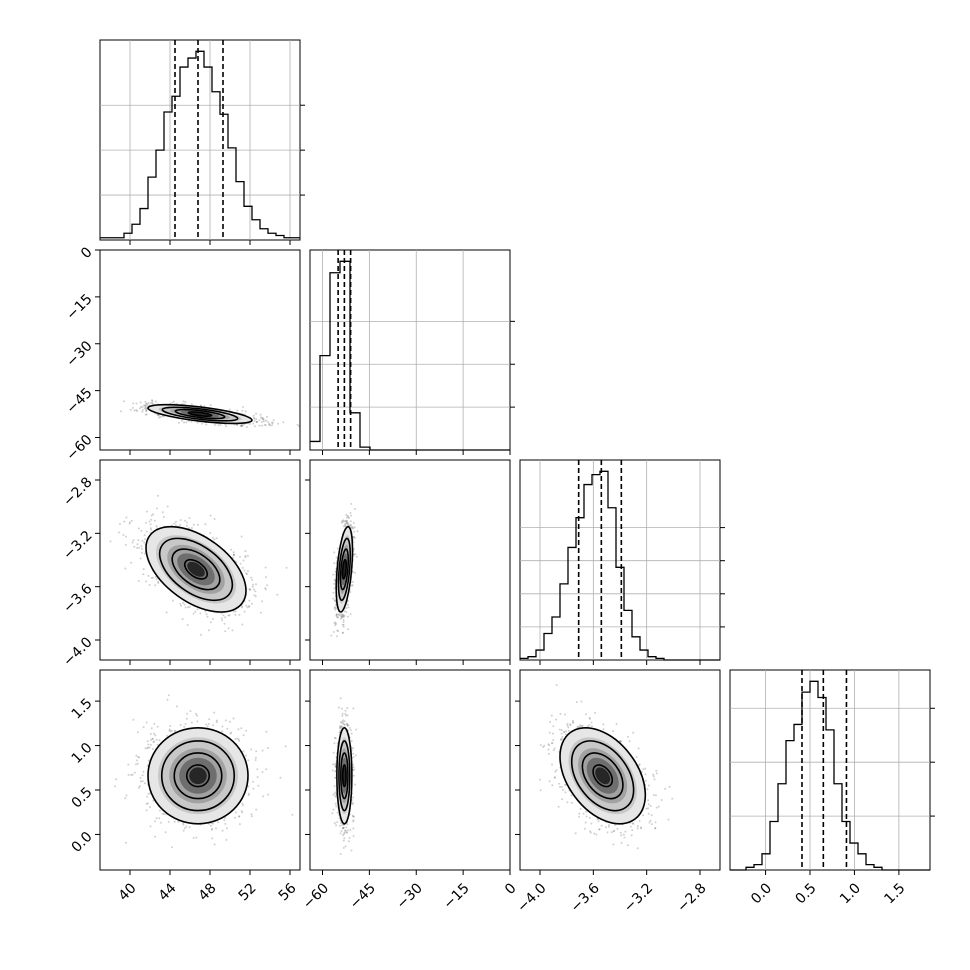 The height and width of the screenshot is (970, 970). Describe the element at coordinates (850, 893) in the screenshot. I see `x-tick-label: 1.0` at that location.